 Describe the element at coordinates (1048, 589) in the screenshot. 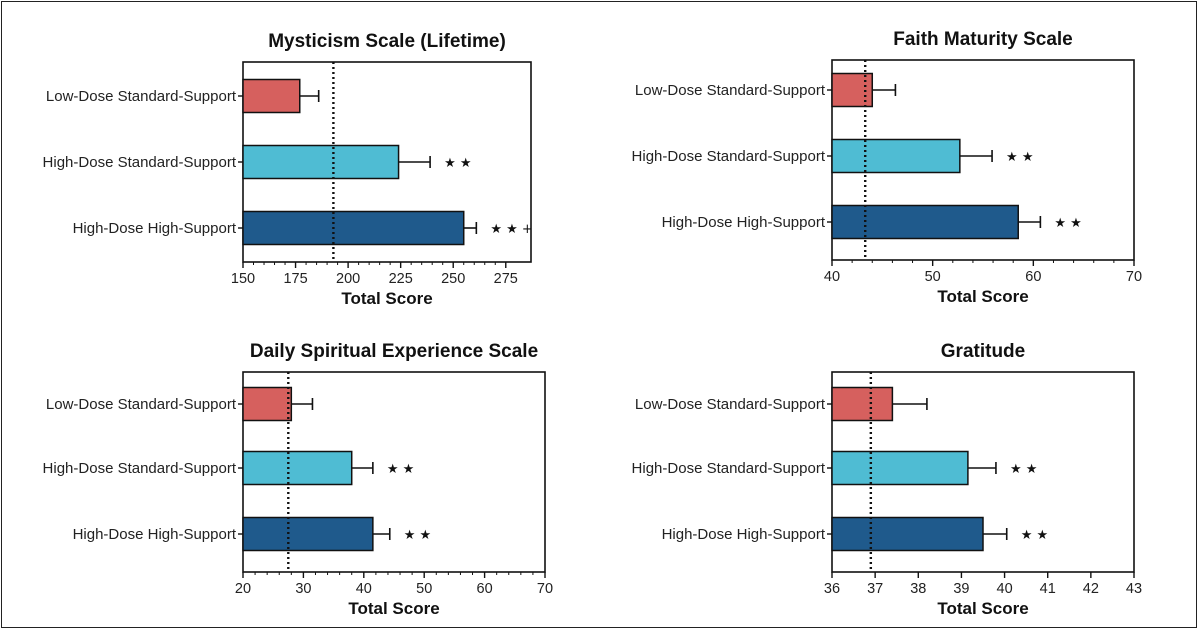

I see `gratitude-xtick-label: 41` at that location.